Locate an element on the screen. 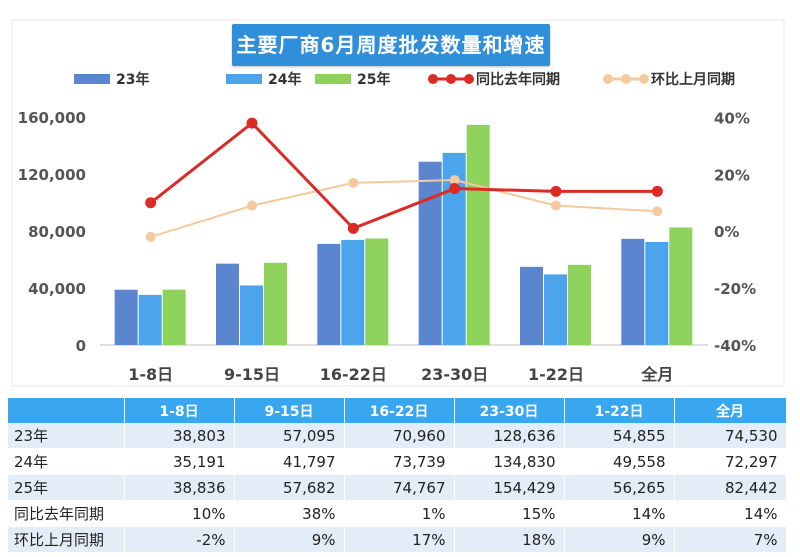 Image resolution: width=800 pixels, height=557 pixels. table-cell: 57,682 is located at coordinates (289, 487).